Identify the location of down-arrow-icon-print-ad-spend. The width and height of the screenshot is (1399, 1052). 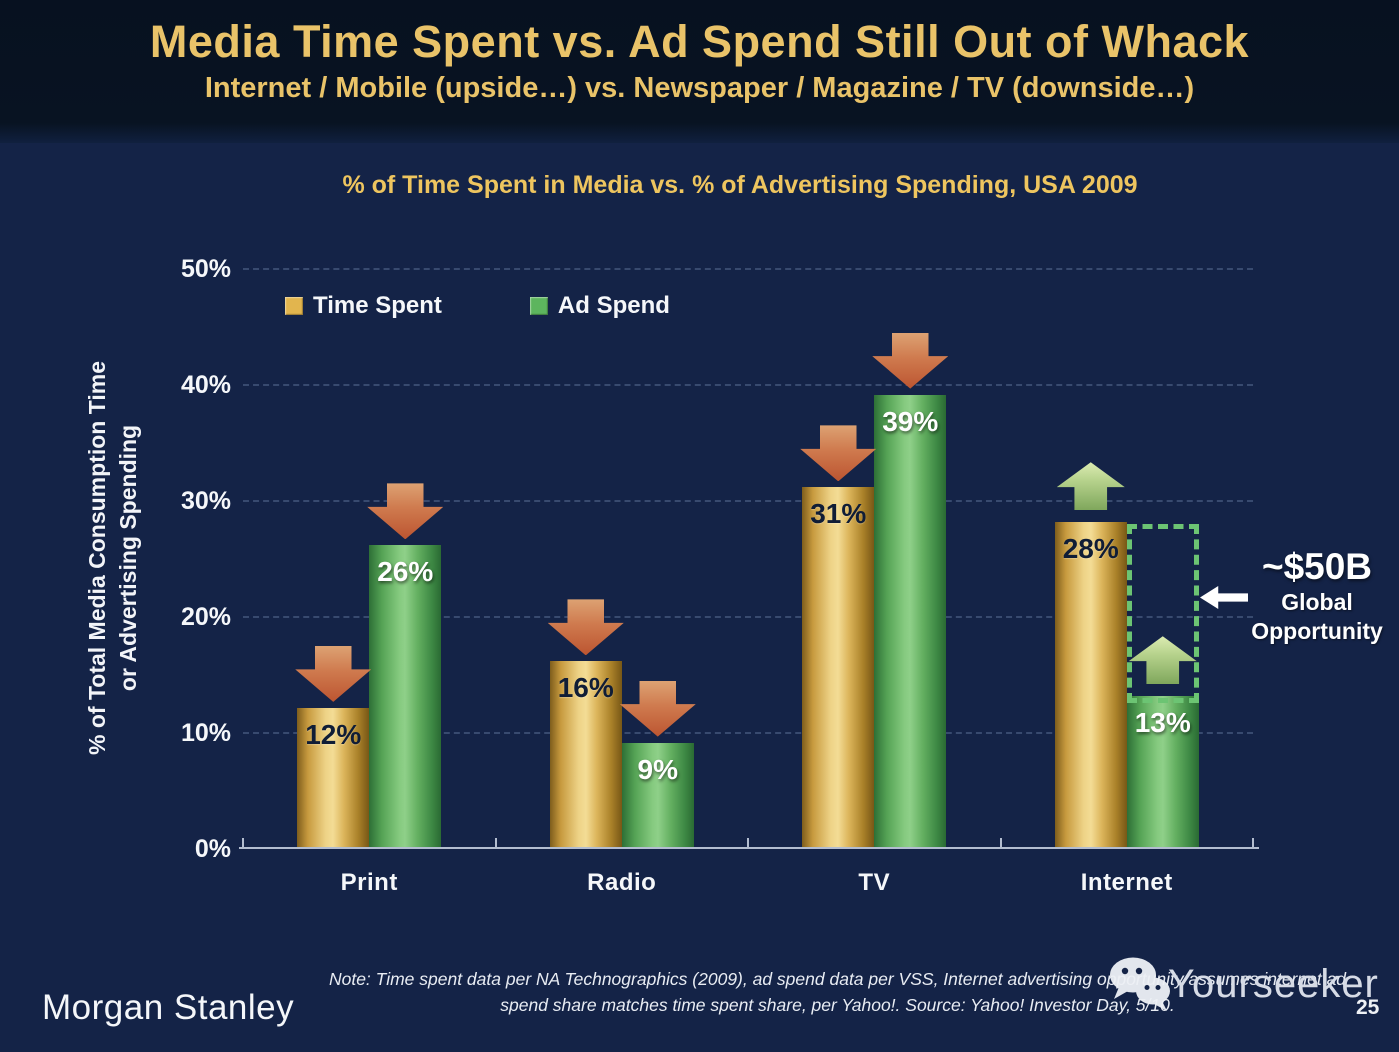
(405, 511).